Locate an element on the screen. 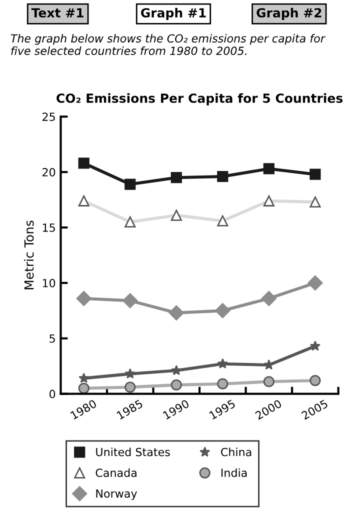 This screenshot has height=523, width=347. legend-label: China is located at coordinates (236, 452).